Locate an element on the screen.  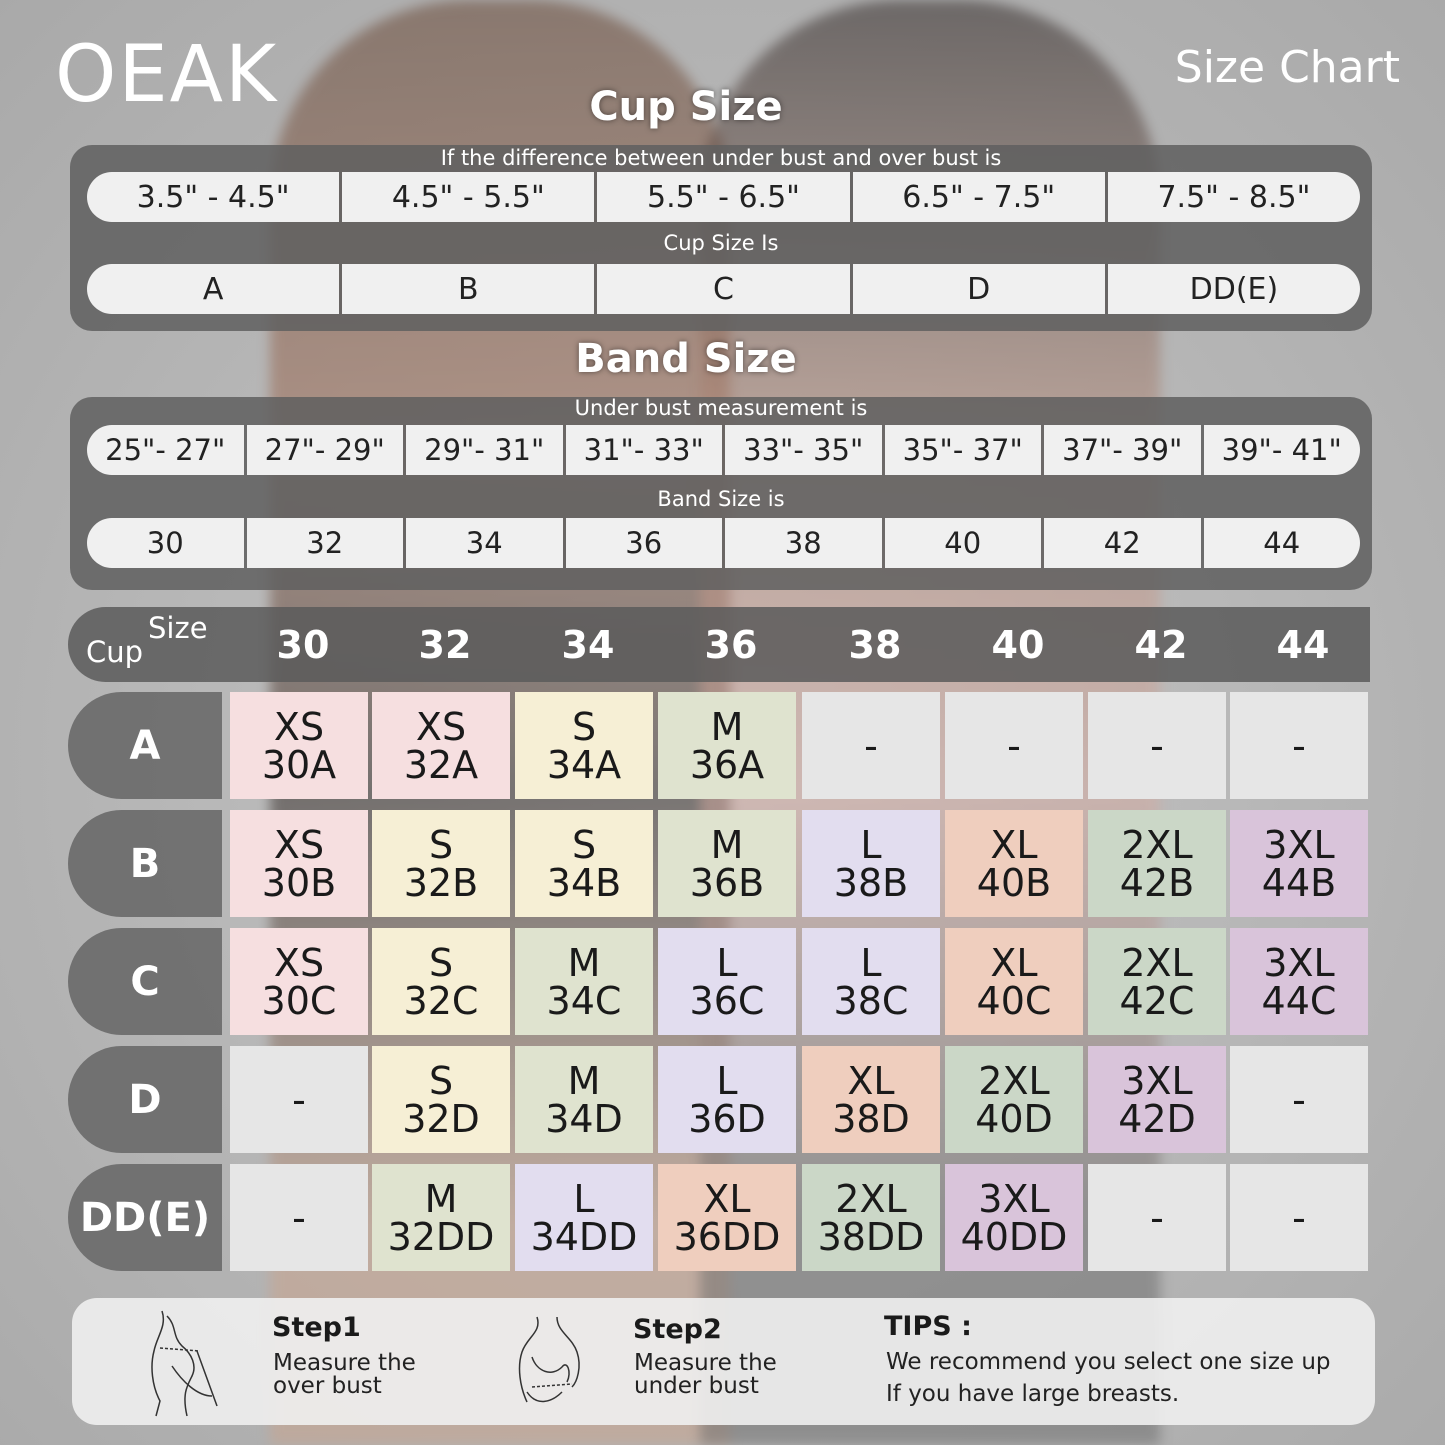
size-code: 42D is located at coordinates (1157, 1118).